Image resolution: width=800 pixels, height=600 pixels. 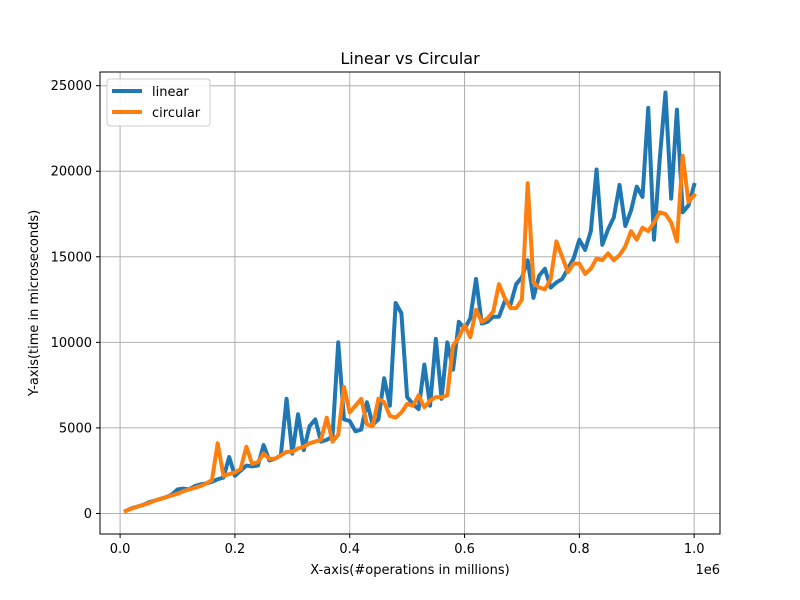 I want to click on y-tick-label: 0, so click(x=88, y=514).